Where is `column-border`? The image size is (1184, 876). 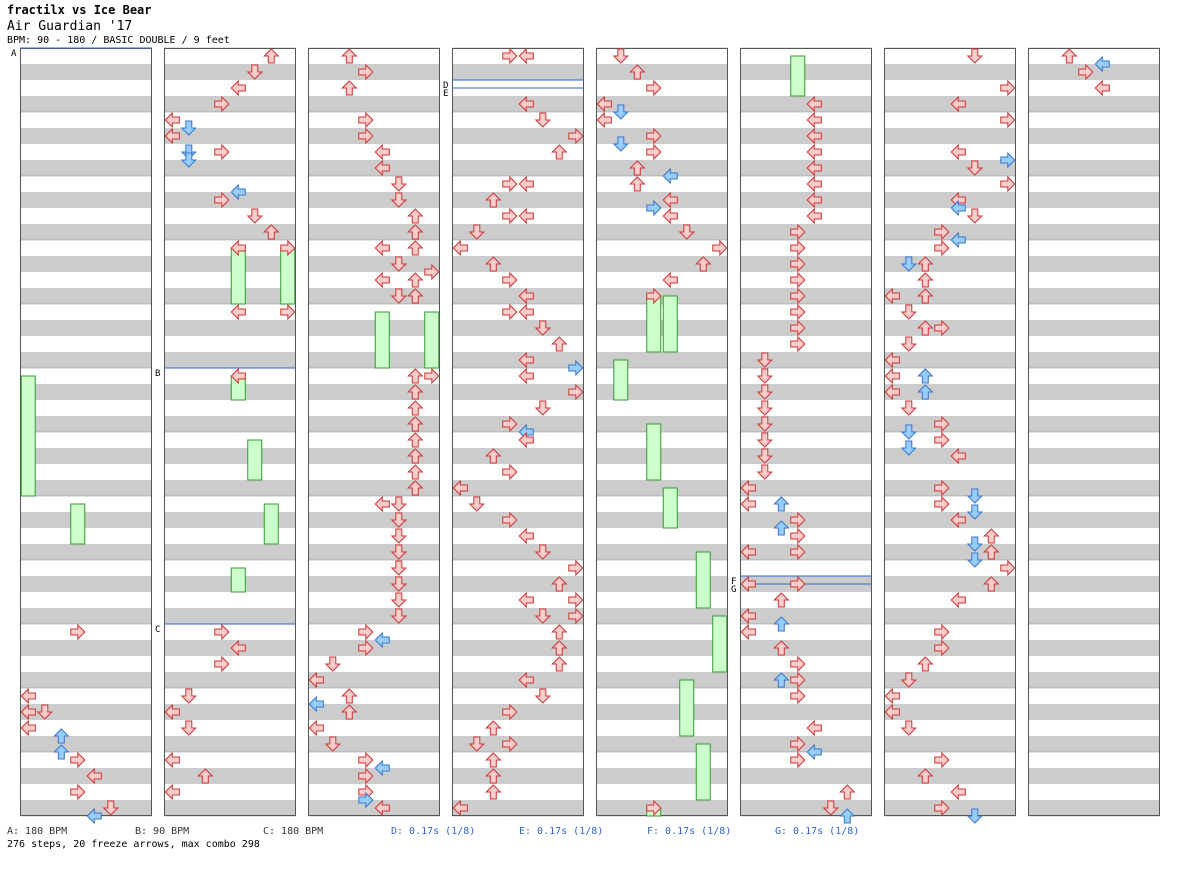
column-border is located at coordinates (518, 432).